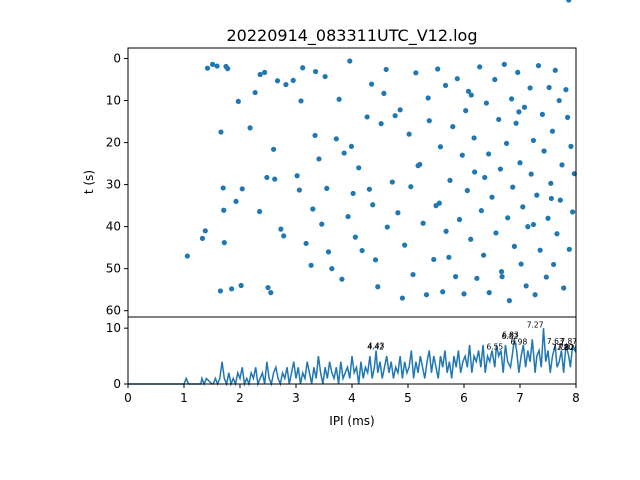 The image size is (640, 480). Describe the element at coordinates (560, 347) in the screenshot. I see `peak-label: 7.72` at that location.